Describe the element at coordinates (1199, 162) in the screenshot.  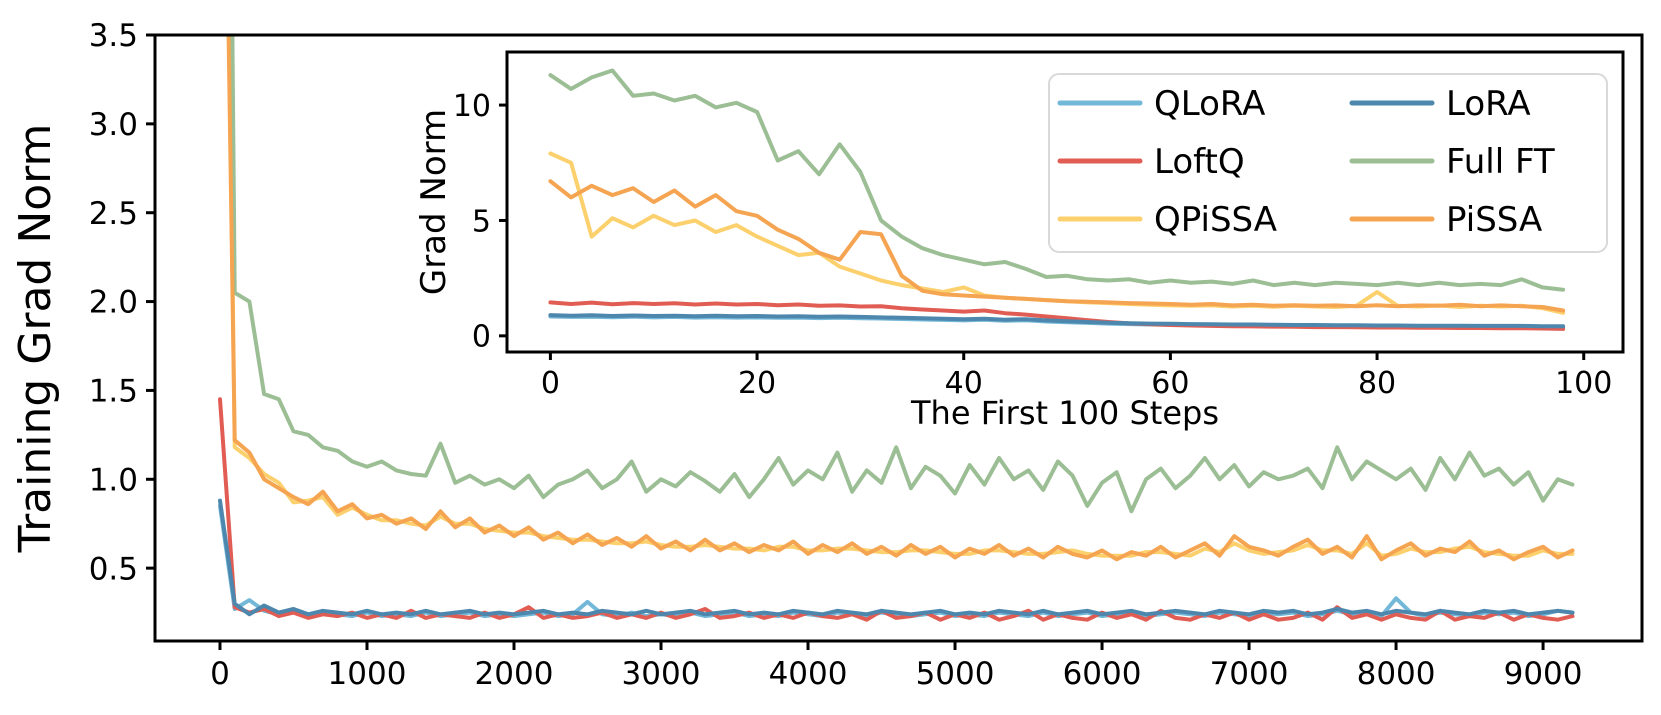
I see `legend-label-loftq: LoftQ` at that location.